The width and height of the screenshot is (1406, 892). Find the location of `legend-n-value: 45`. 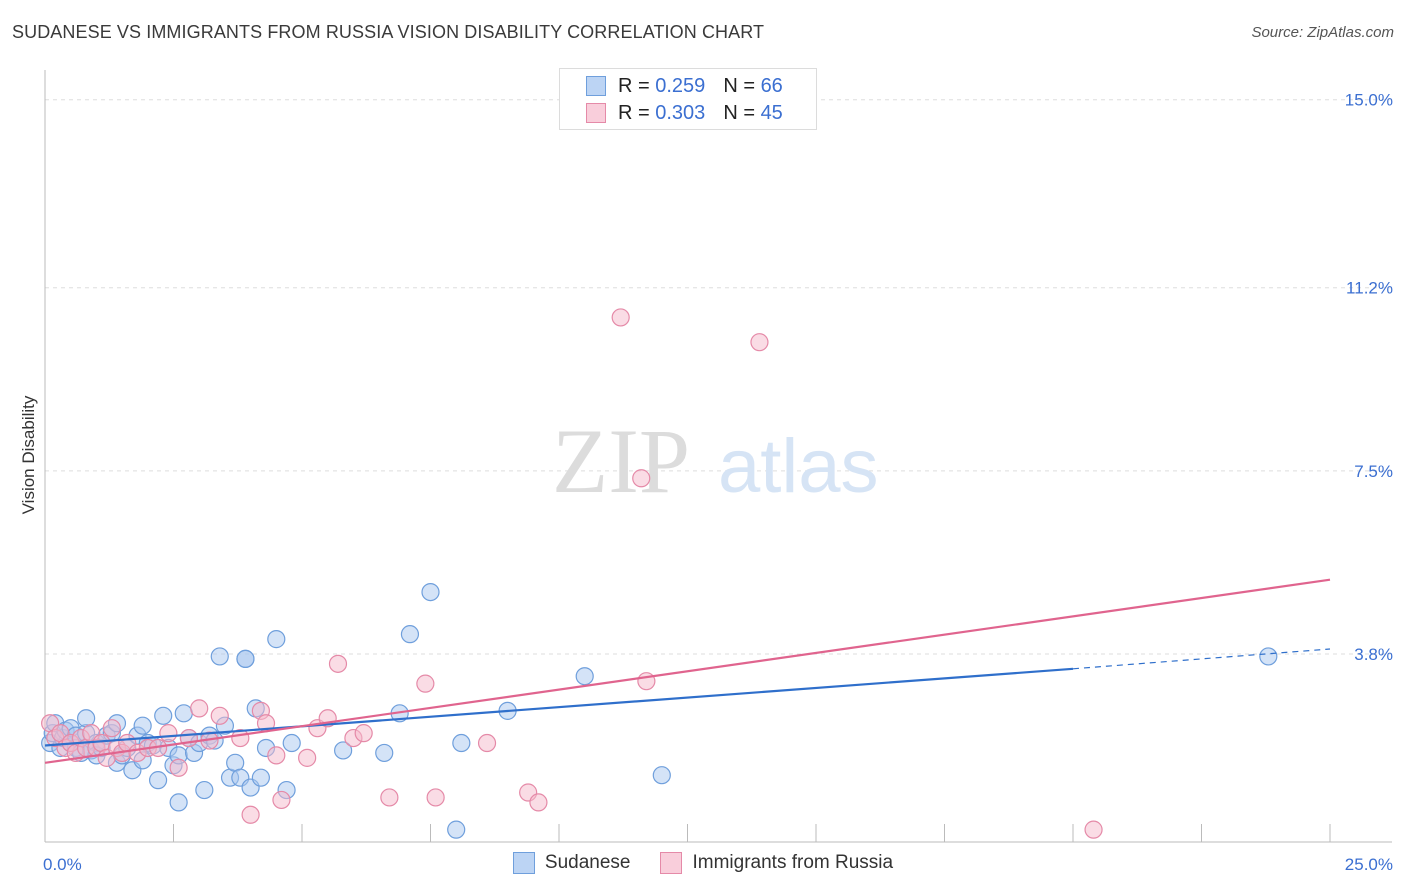

legend-n-value: 45 is located at coordinates (771, 112).